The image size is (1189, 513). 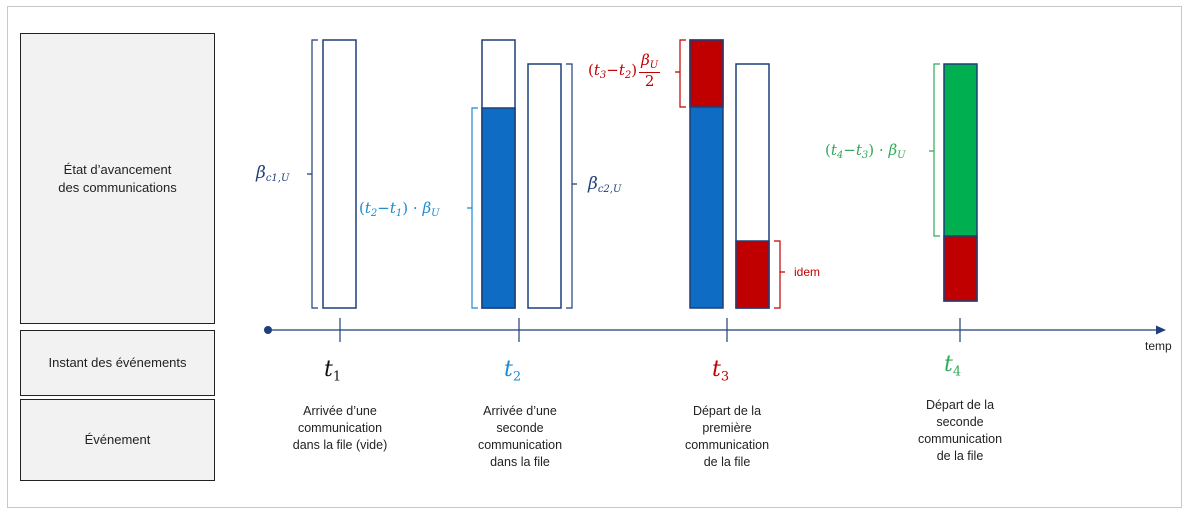 I want to click on bar-c2-at-t4-red, so click(x=960, y=268).